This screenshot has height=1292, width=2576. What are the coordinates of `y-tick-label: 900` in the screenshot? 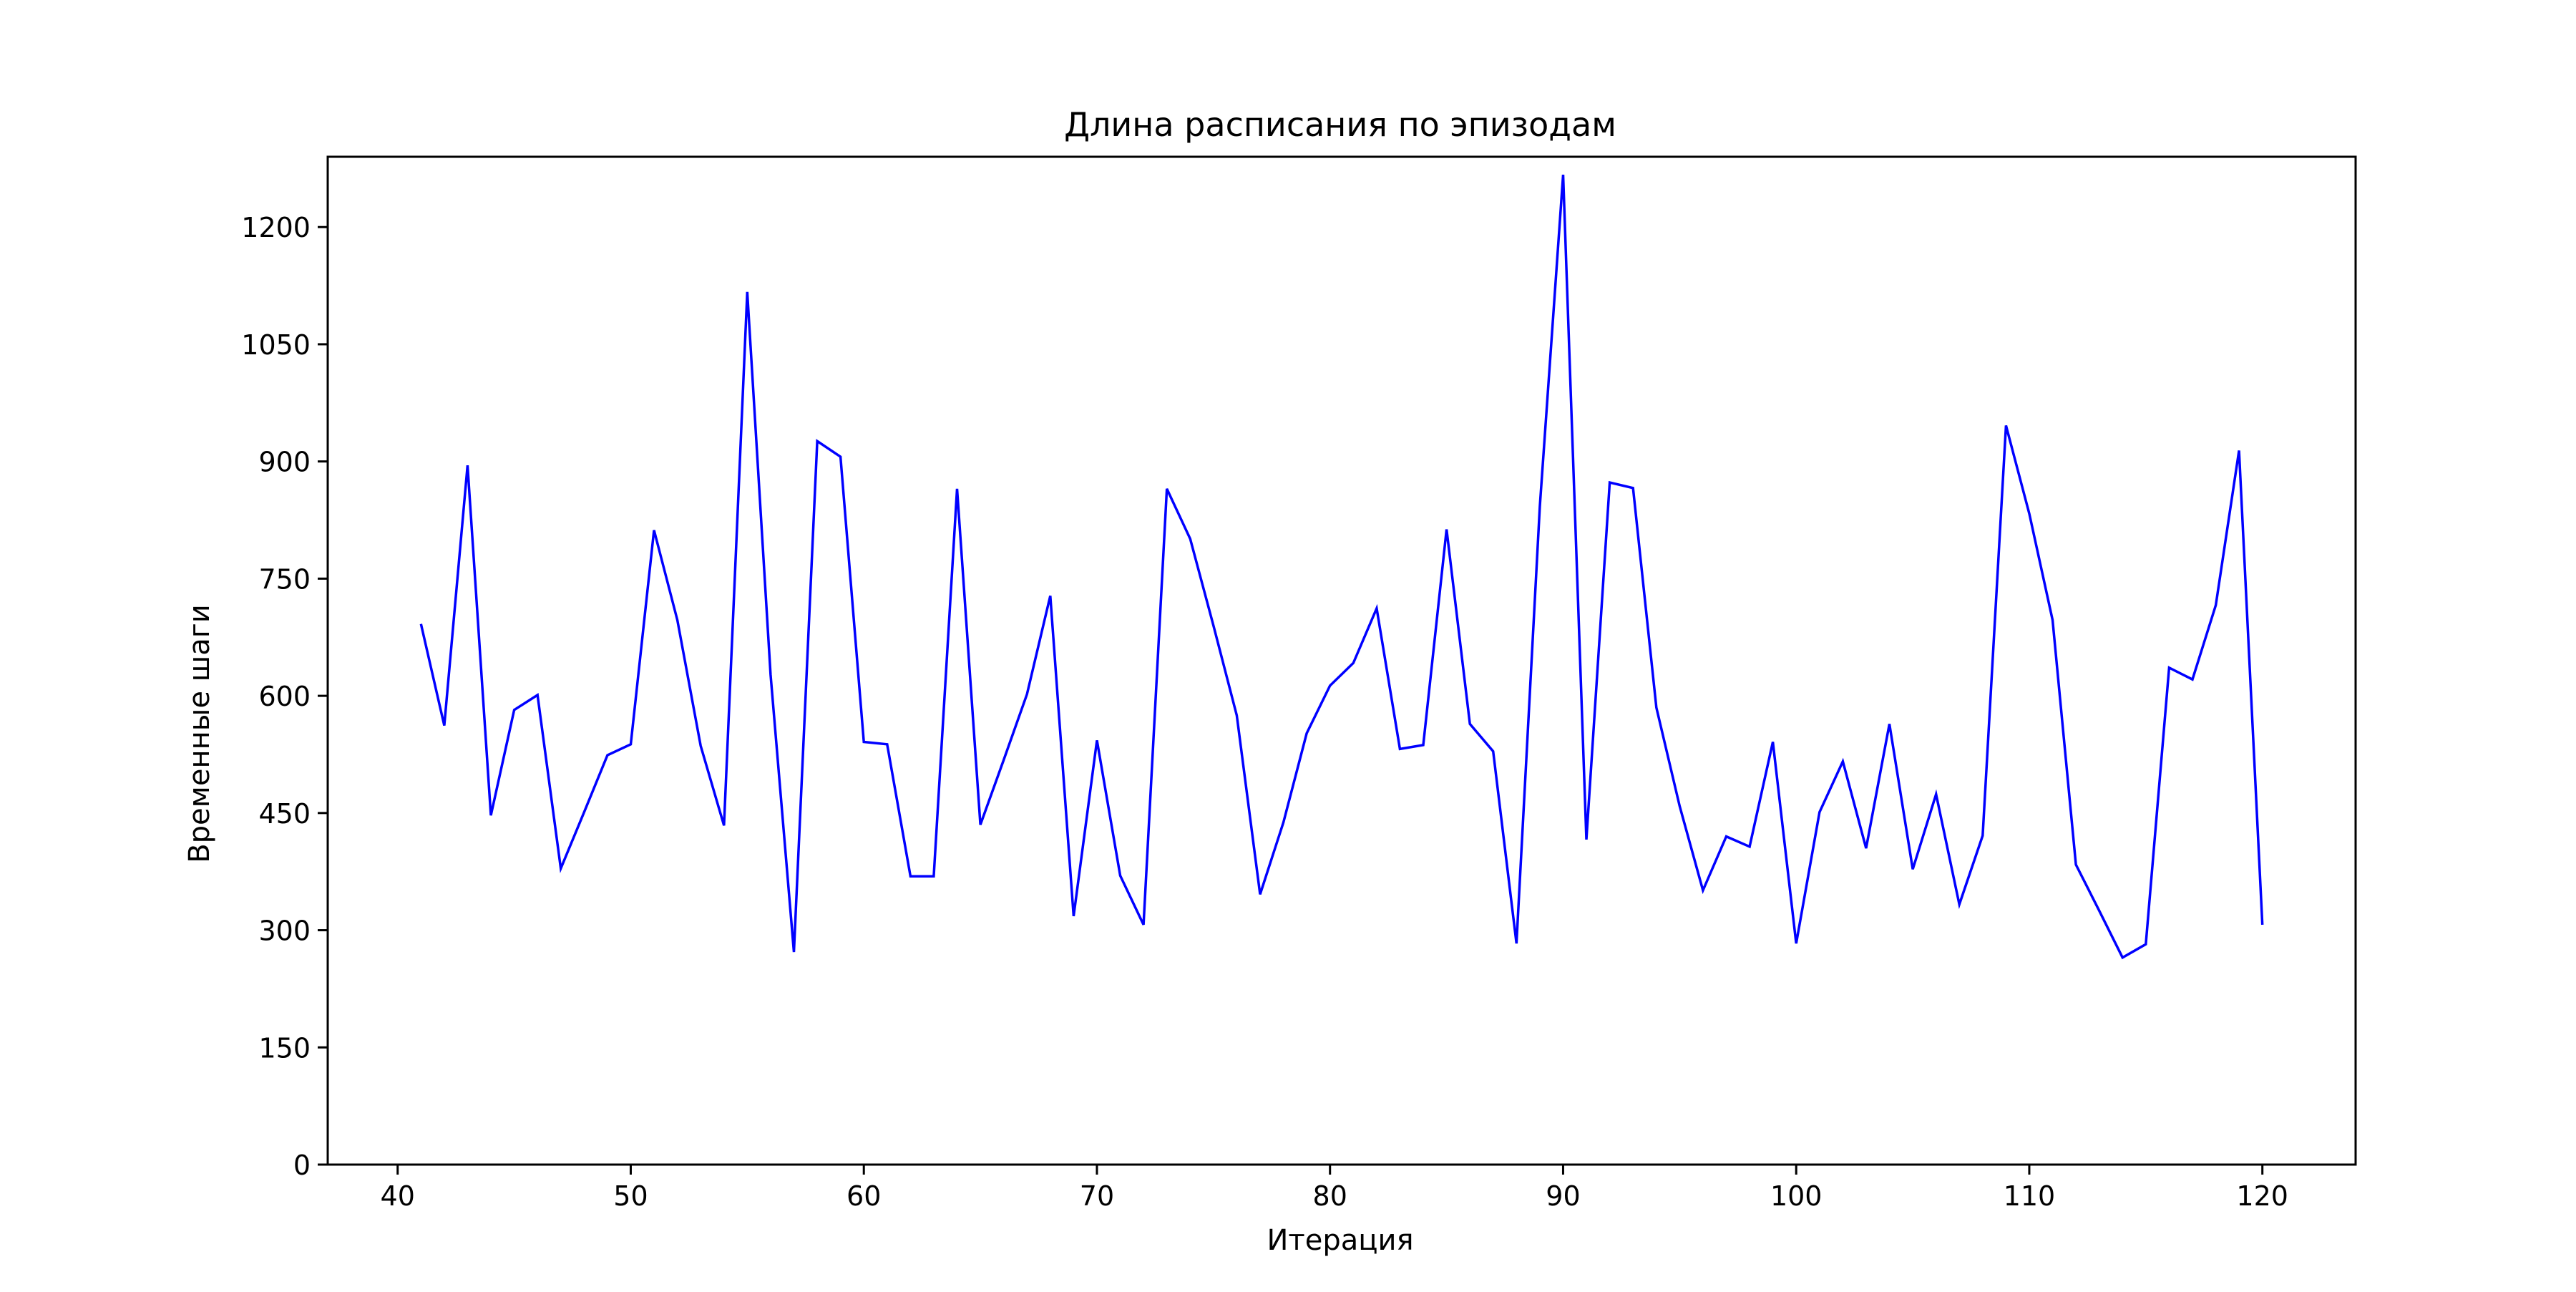 It's located at (284, 462).